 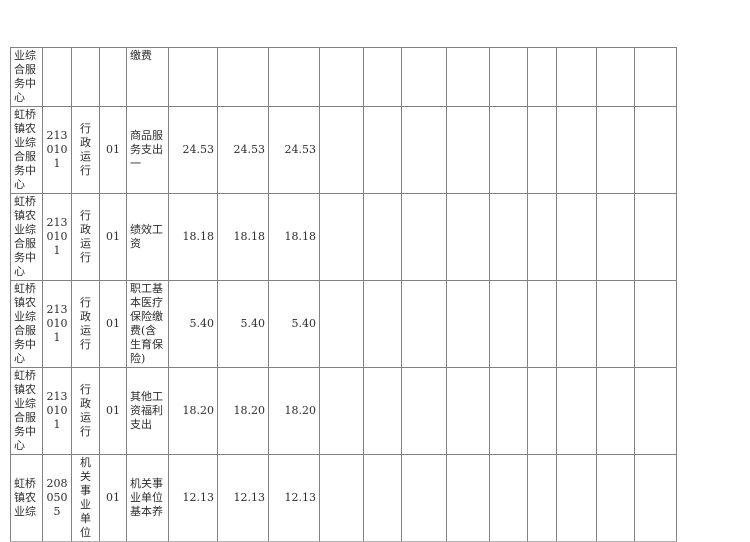 I want to click on cell-expense-item: 绩效工资, so click(x=147, y=237).